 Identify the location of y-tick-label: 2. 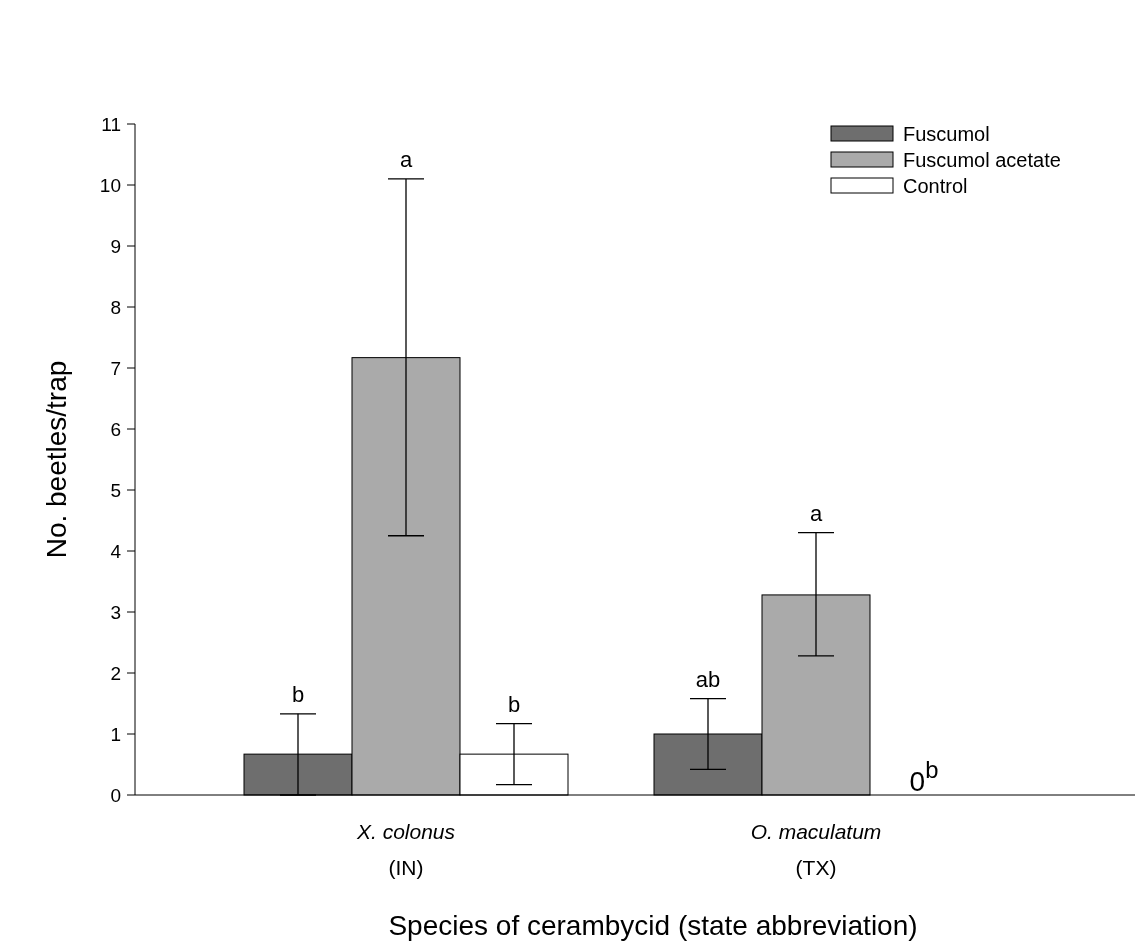
(115, 673).